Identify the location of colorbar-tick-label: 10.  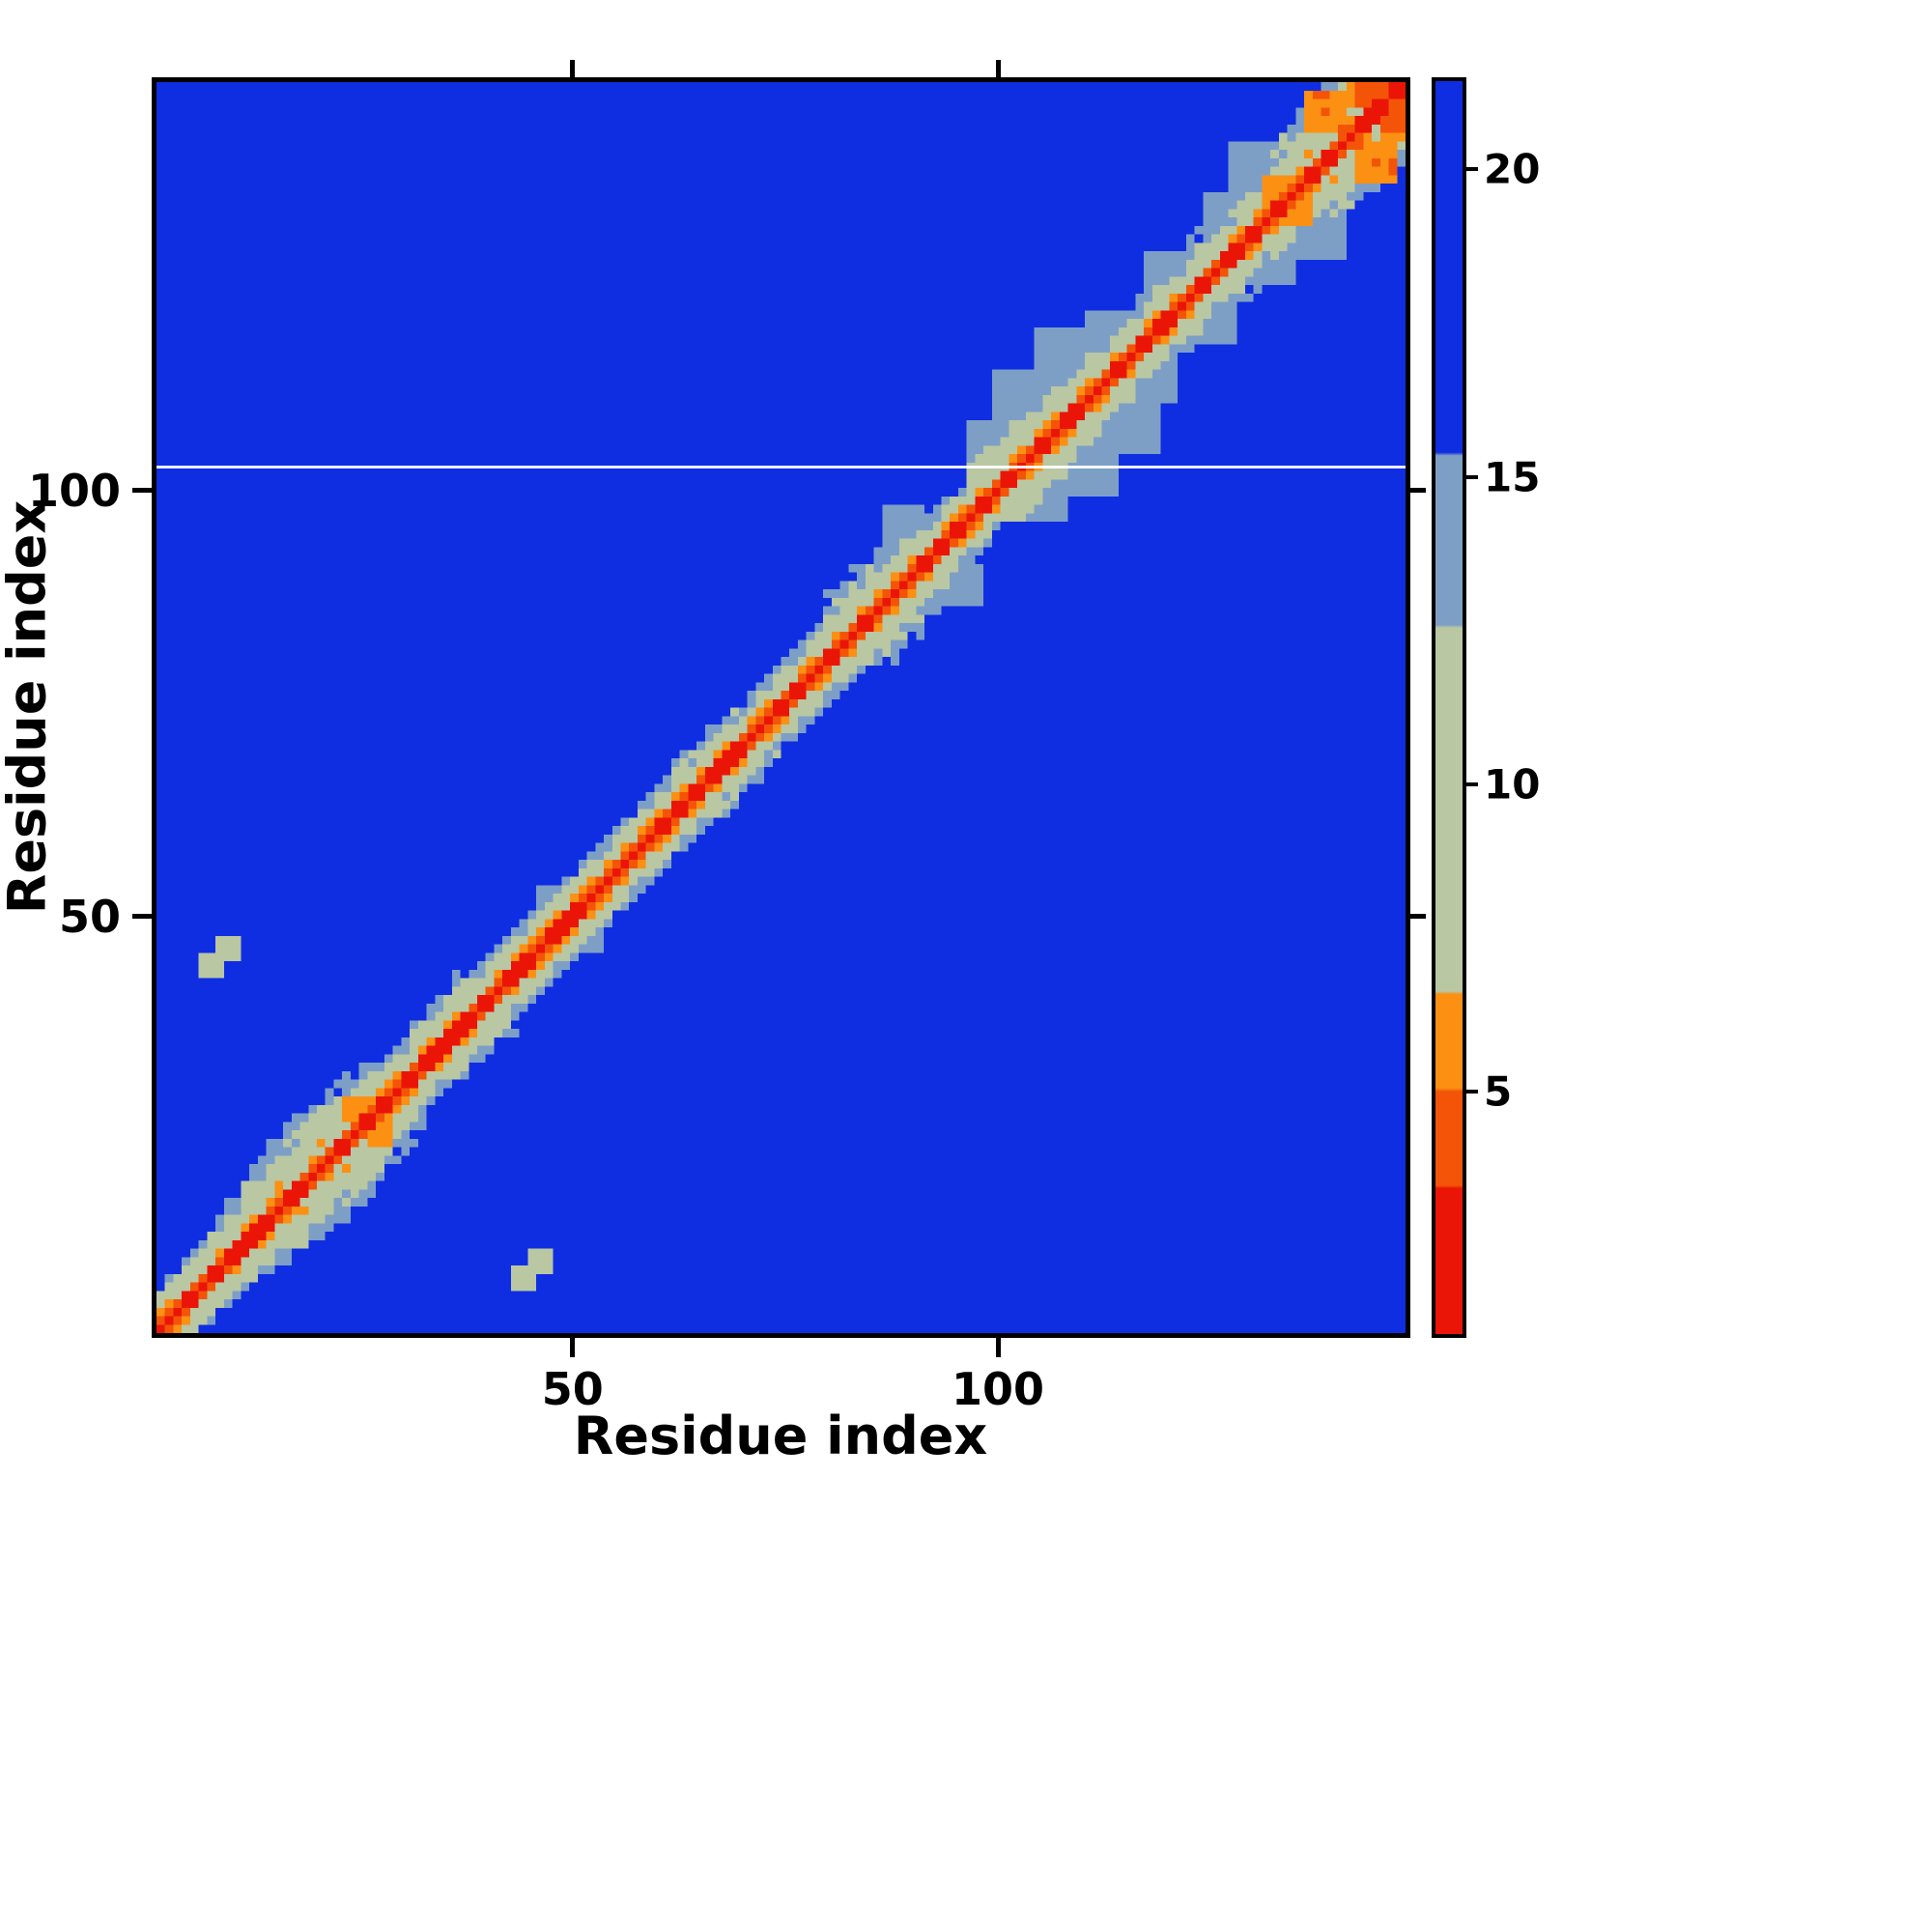
(1512, 784).